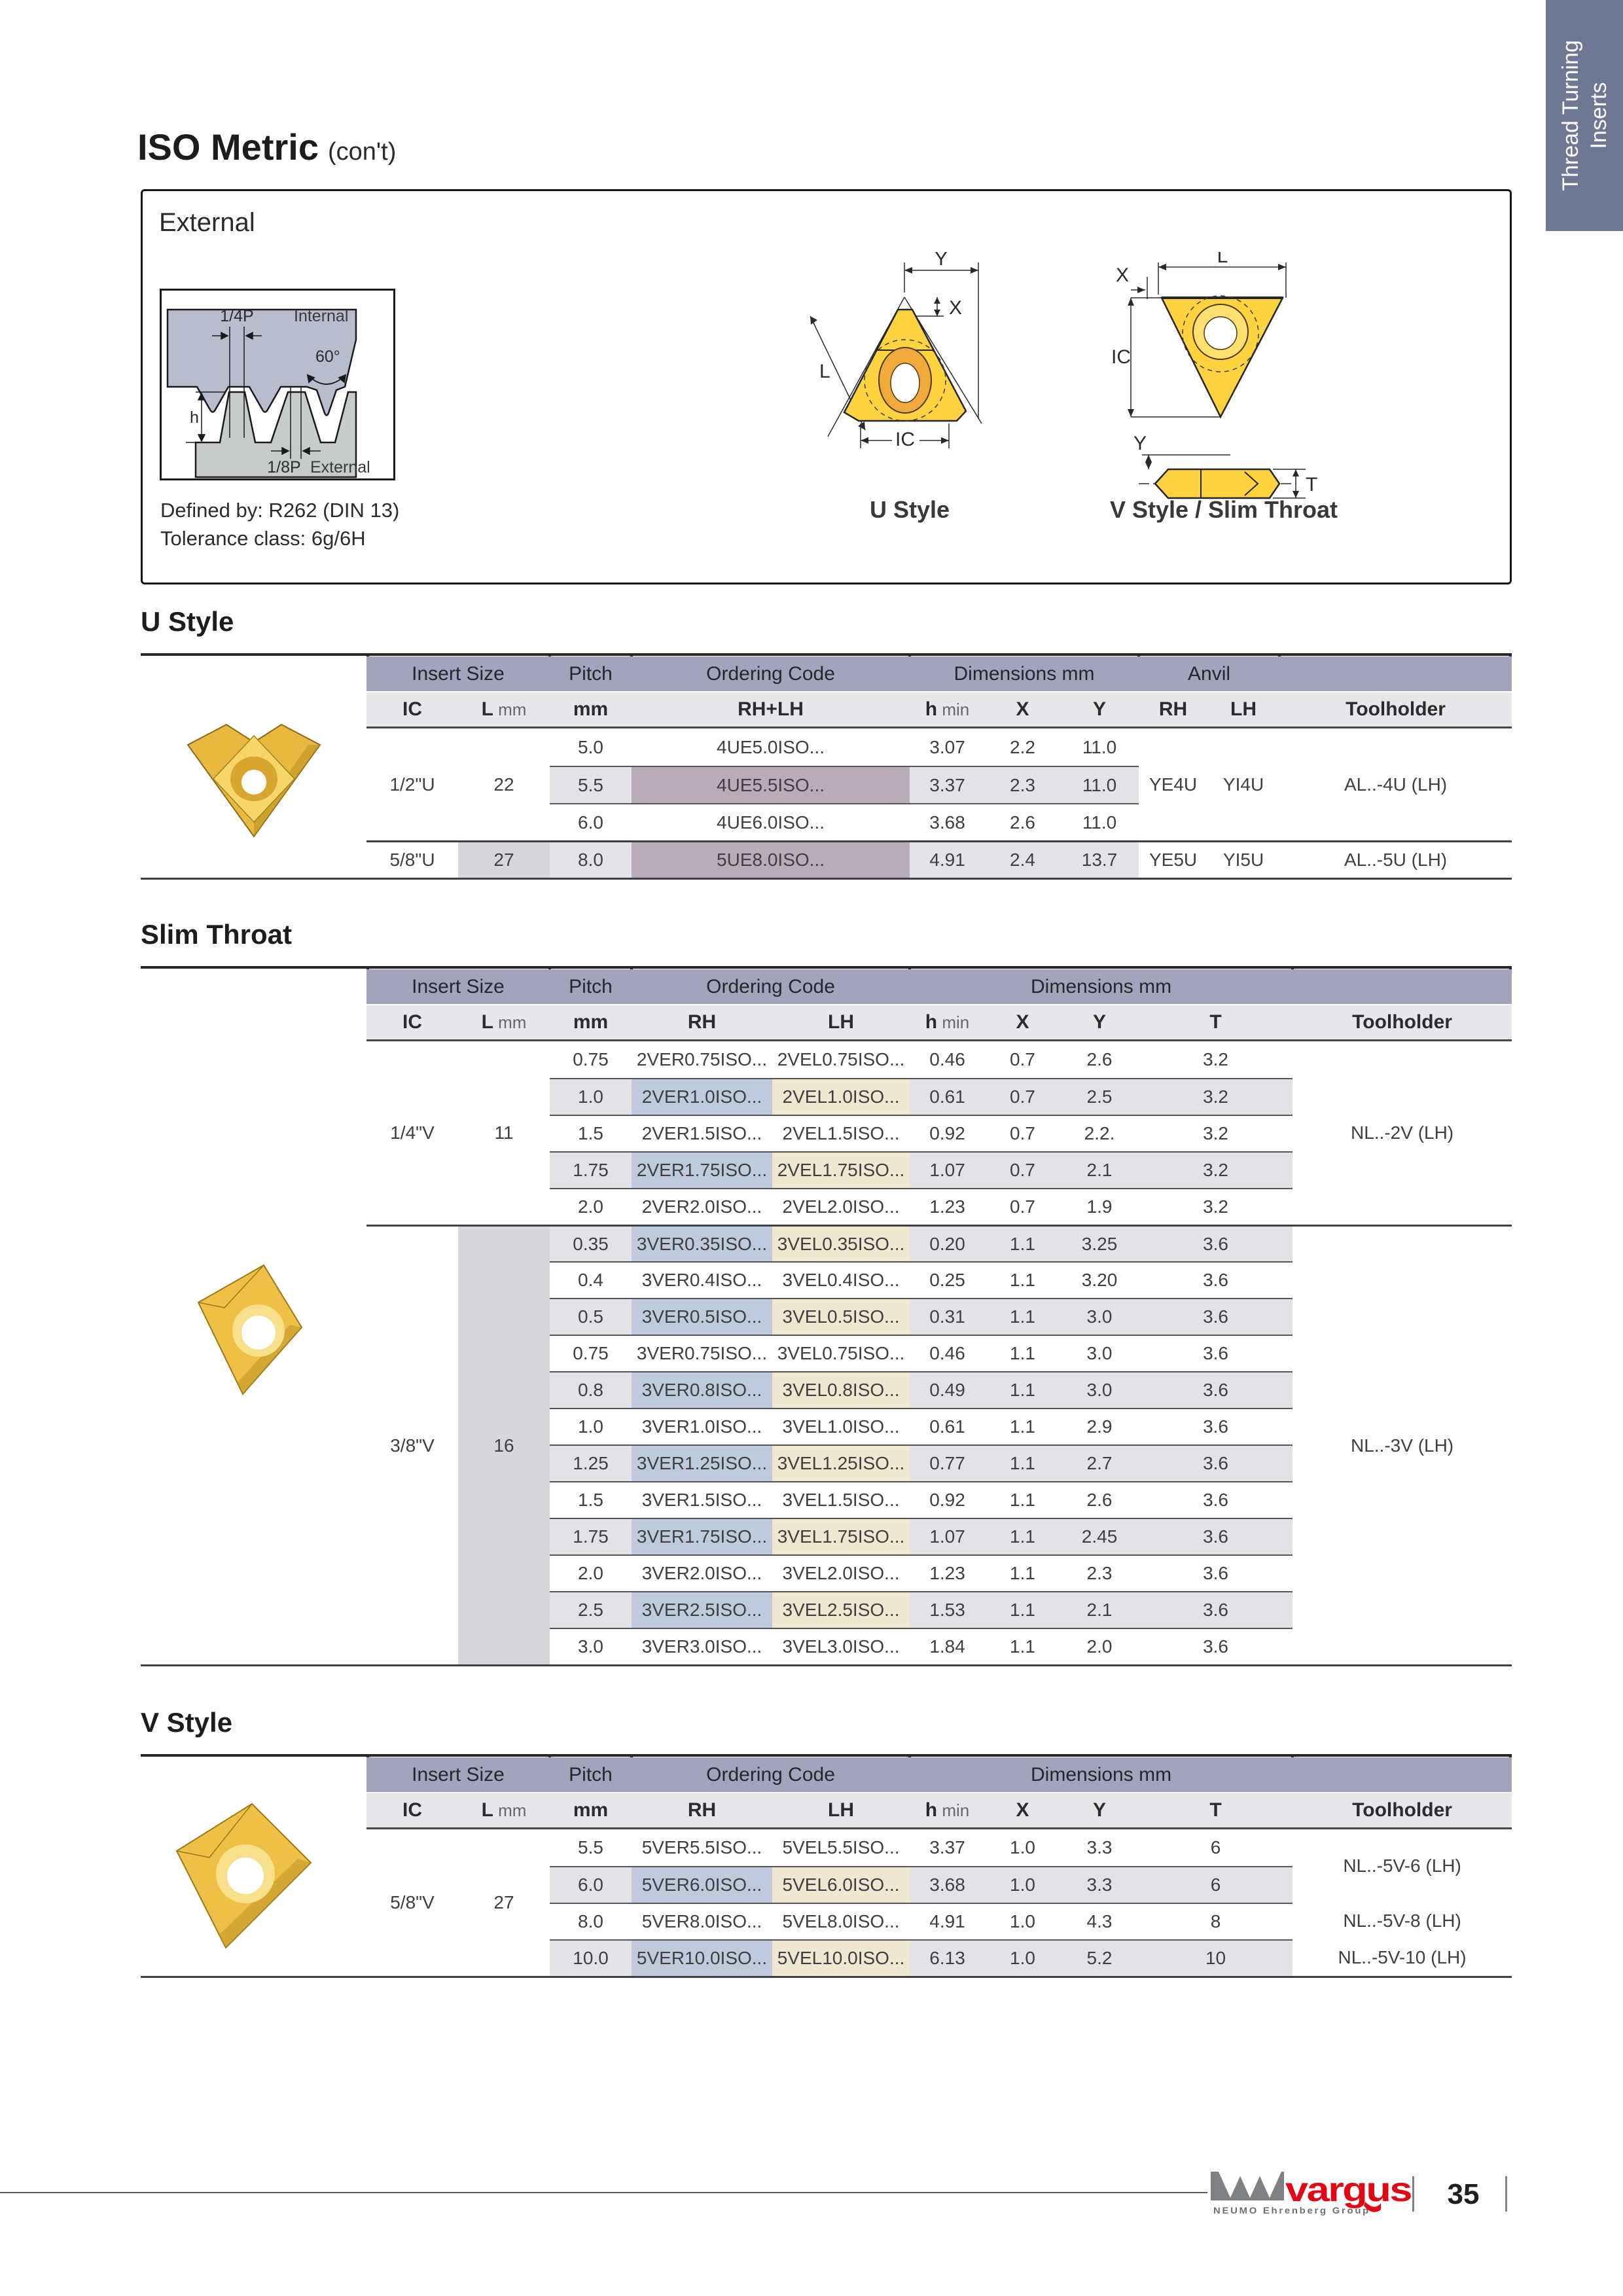  I want to click on cell-hmin: 0.61, so click(948, 1096).